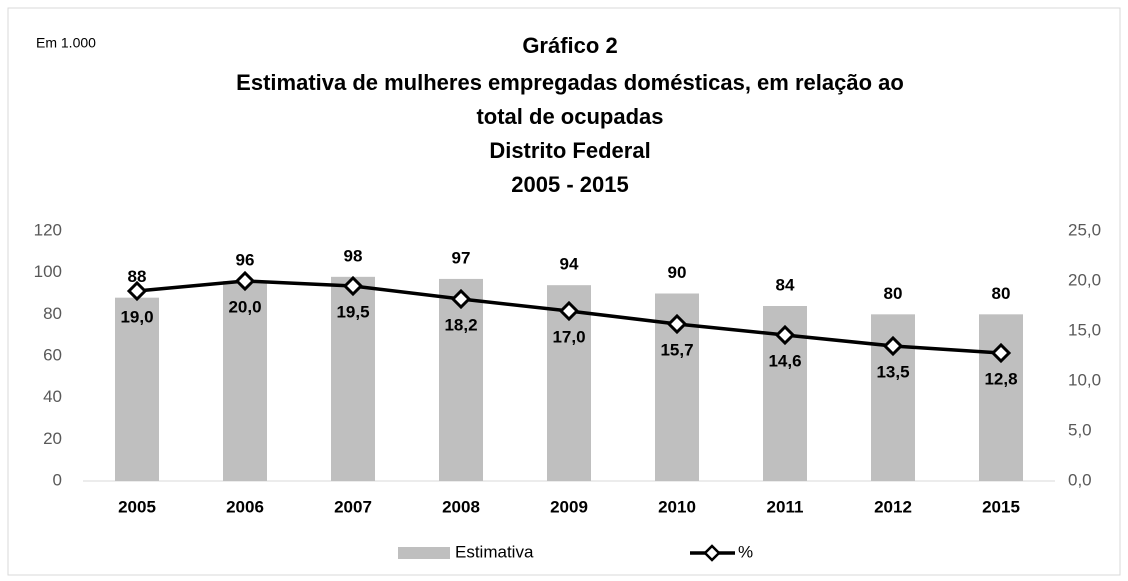 The image size is (1128, 581). I want to click on x-tick-label: 2007, so click(353, 506).